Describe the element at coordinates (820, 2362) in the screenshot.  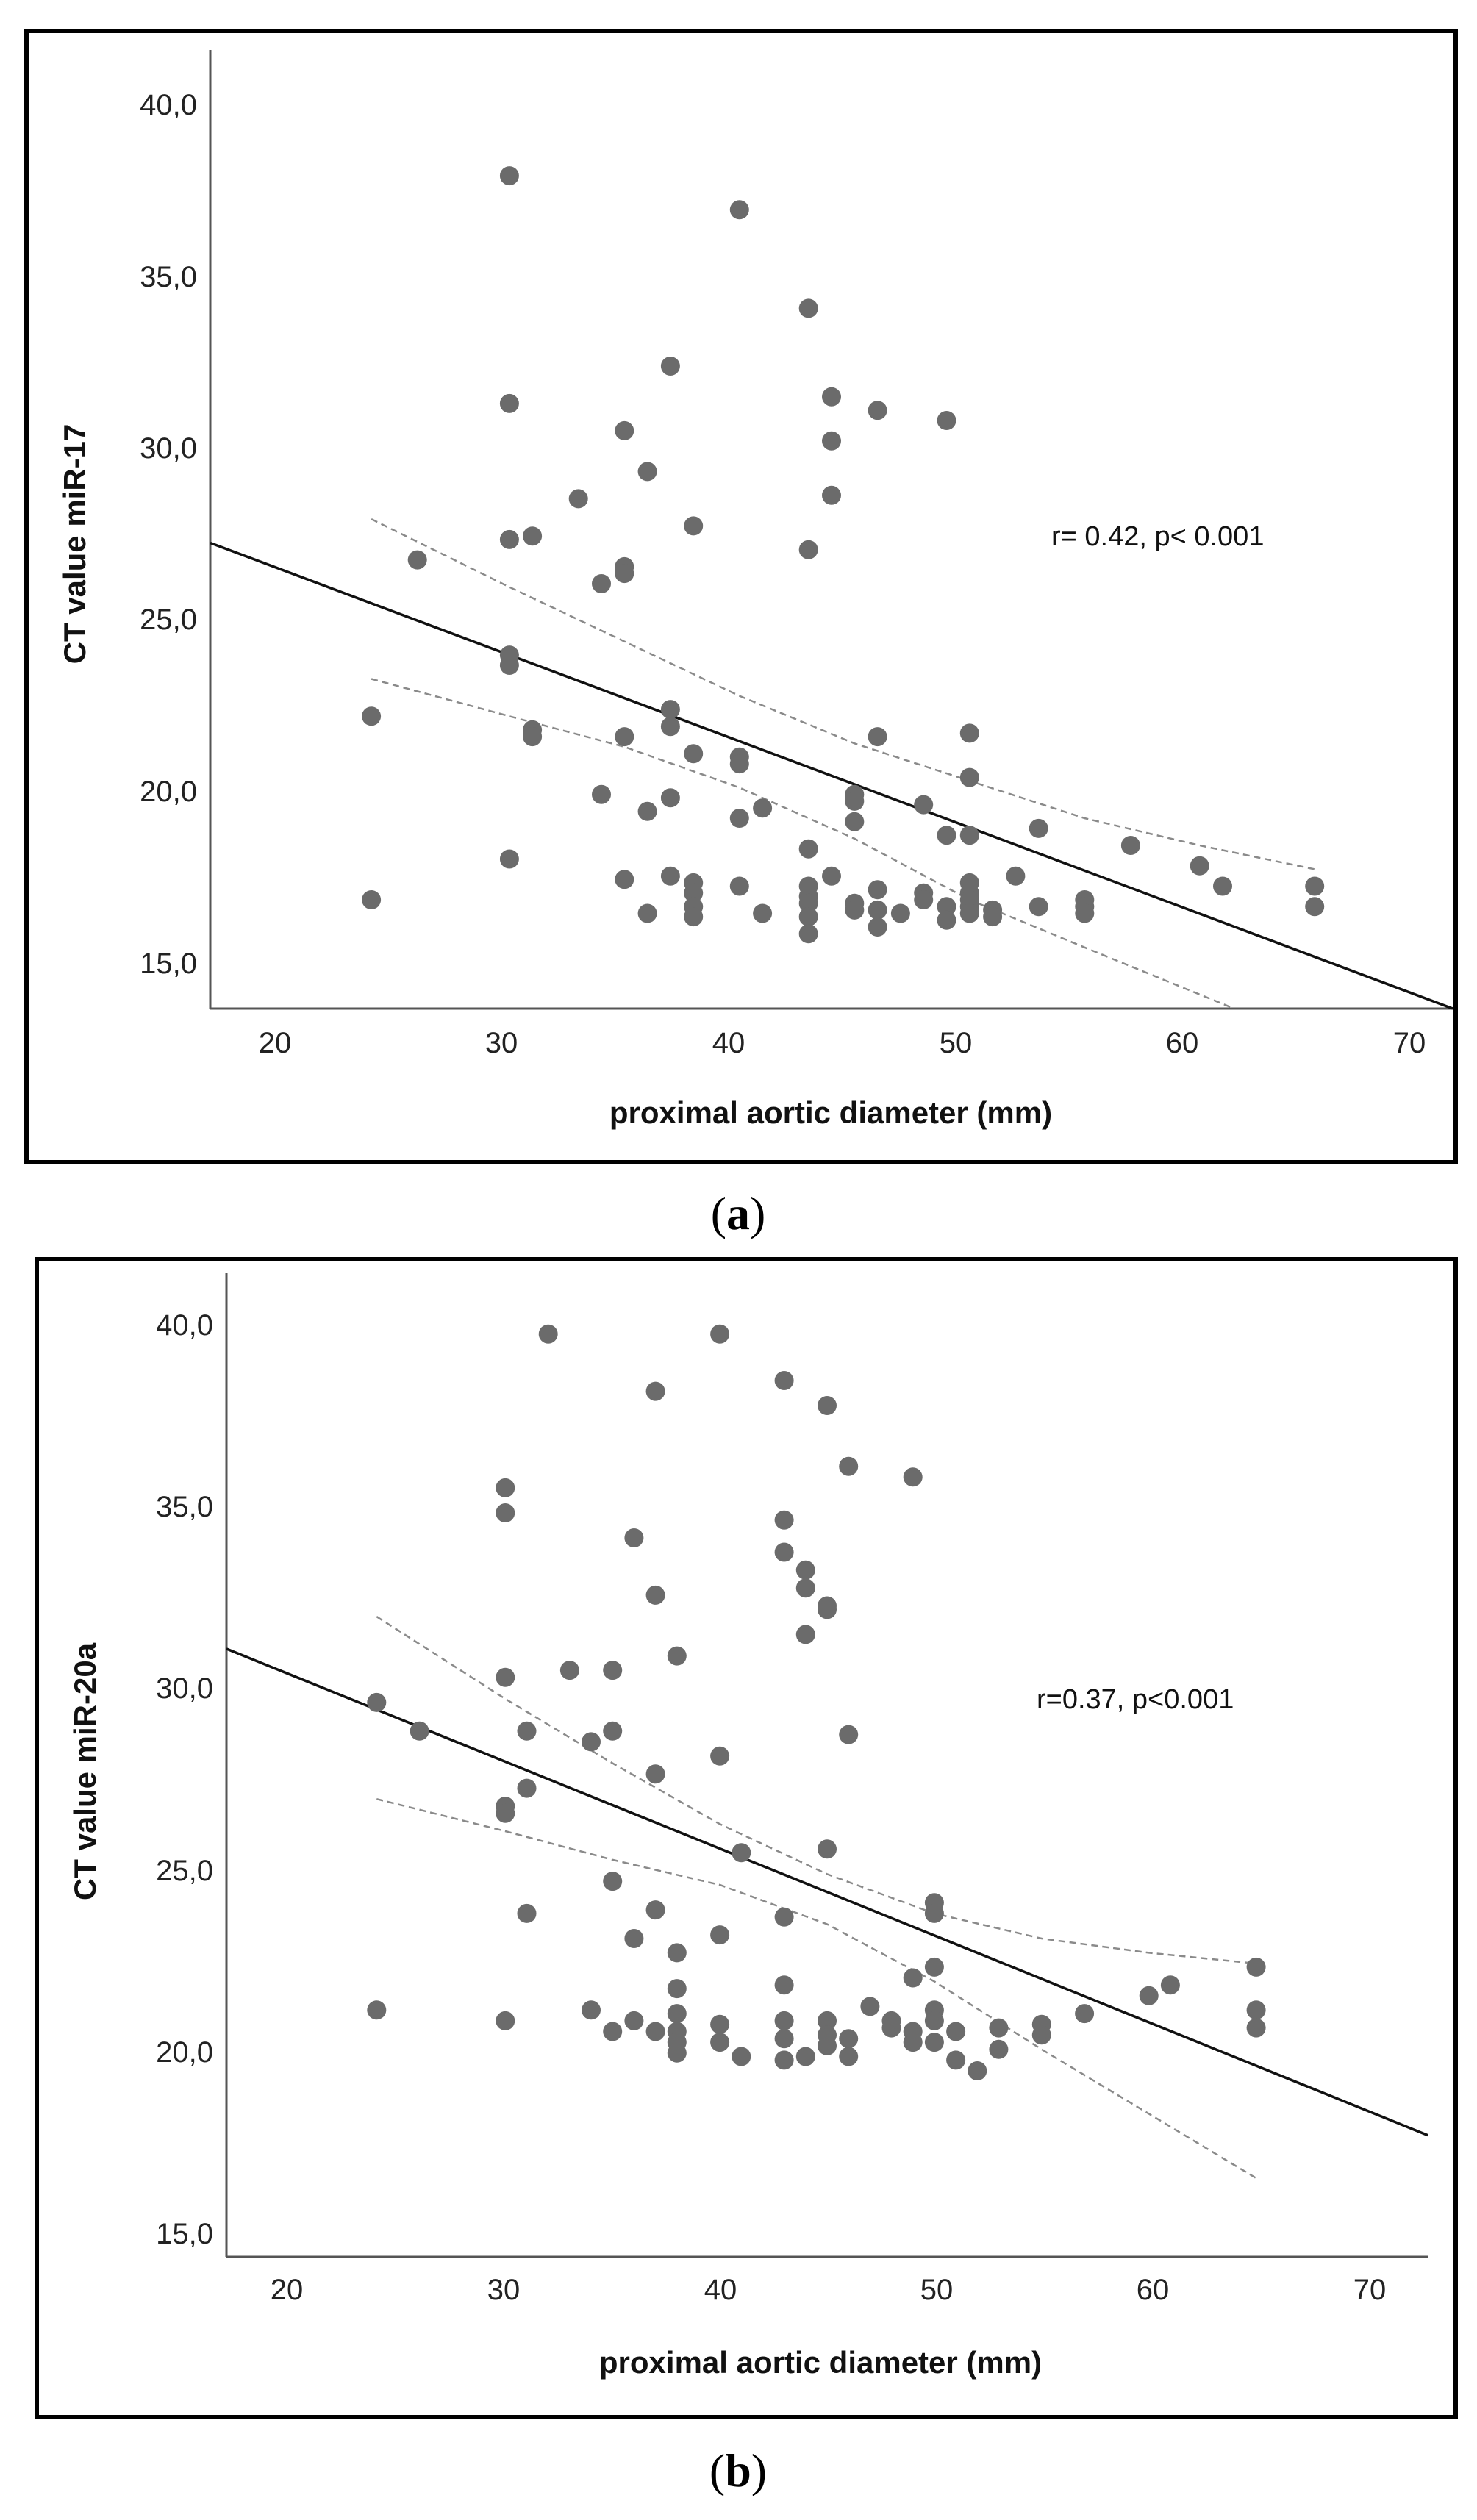
I see `panel-b-x-axis-title: proximal aortic diameter (mm)` at that location.